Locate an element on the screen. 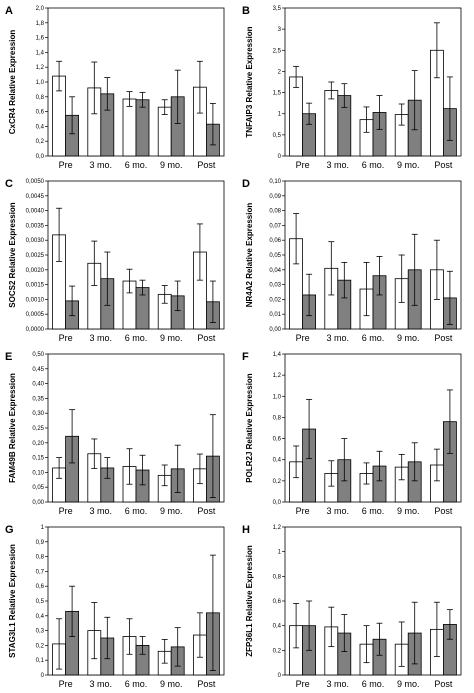 The image size is (474, 693). y-axis-label: STAG3L1 Relative Expression is located at coordinates (12, 601).